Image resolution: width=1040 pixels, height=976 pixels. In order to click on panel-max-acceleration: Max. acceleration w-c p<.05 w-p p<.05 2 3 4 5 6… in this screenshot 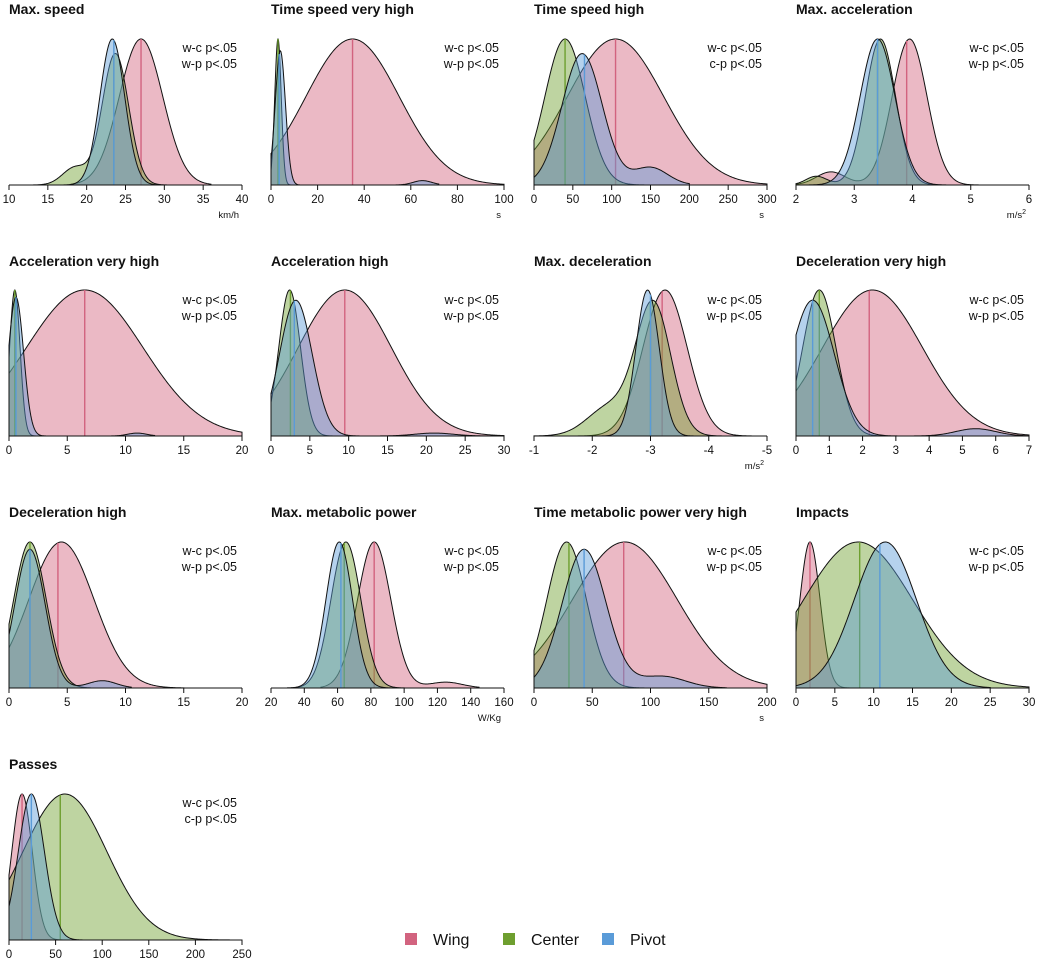, I will do `click(912, 111)`.